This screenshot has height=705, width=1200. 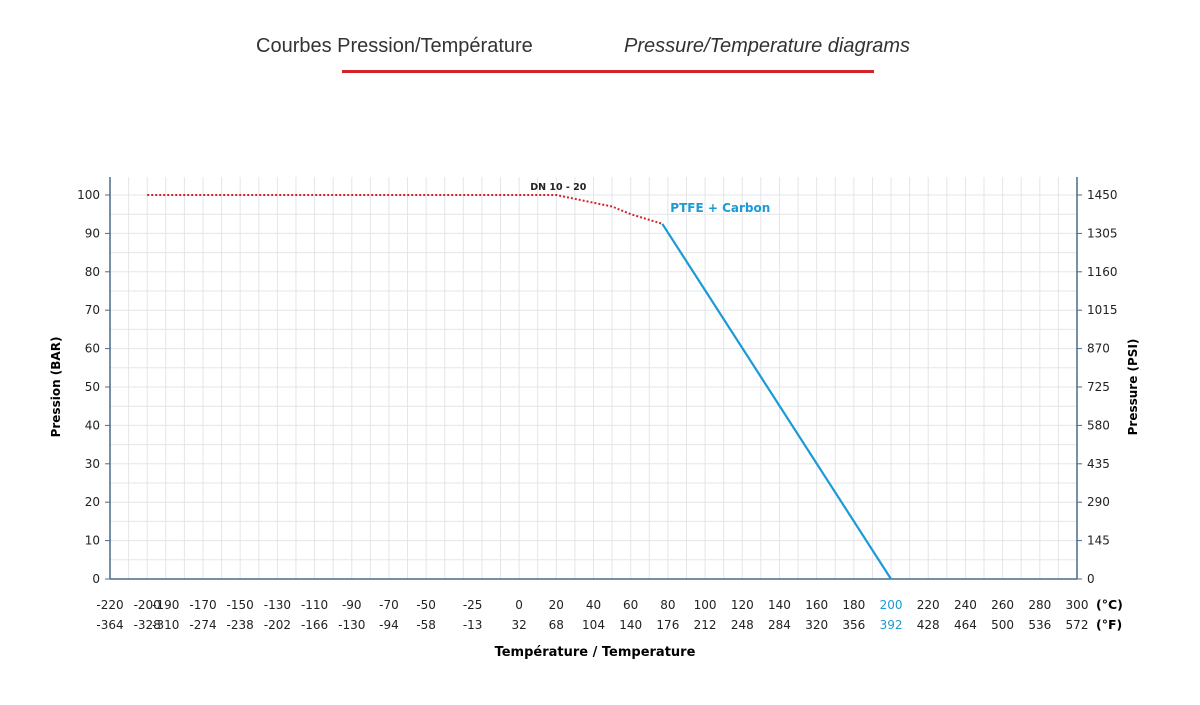 What do you see at coordinates (1133, 387) in the screenshot?
I see `y-axis-label-right: Pressure (PSI)` at bounding box center [1133, 387].